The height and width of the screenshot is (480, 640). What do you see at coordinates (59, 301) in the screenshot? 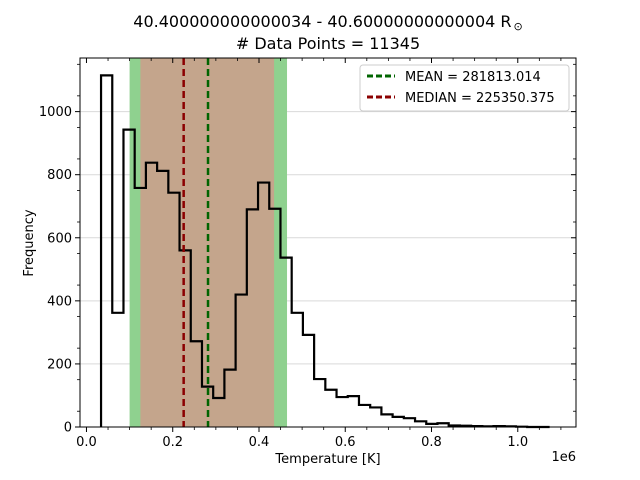
I see `y-tick-label-2: 400` at bounding box center [59, 301].